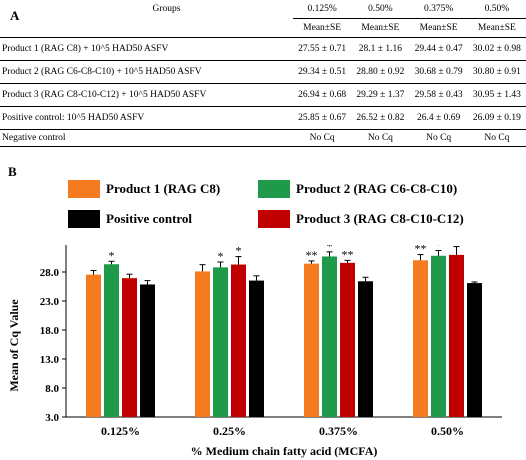 Image resolution: width=526 pixels, height=460 pixels. I want to click on conc-header-3: 0.375%, so click(438, 9).